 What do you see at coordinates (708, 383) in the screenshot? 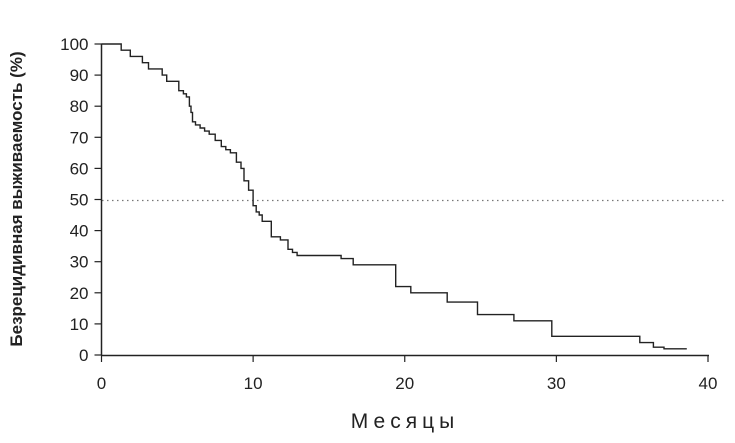
I see `x-tick-label: 40` at bounding box center [708, 383].